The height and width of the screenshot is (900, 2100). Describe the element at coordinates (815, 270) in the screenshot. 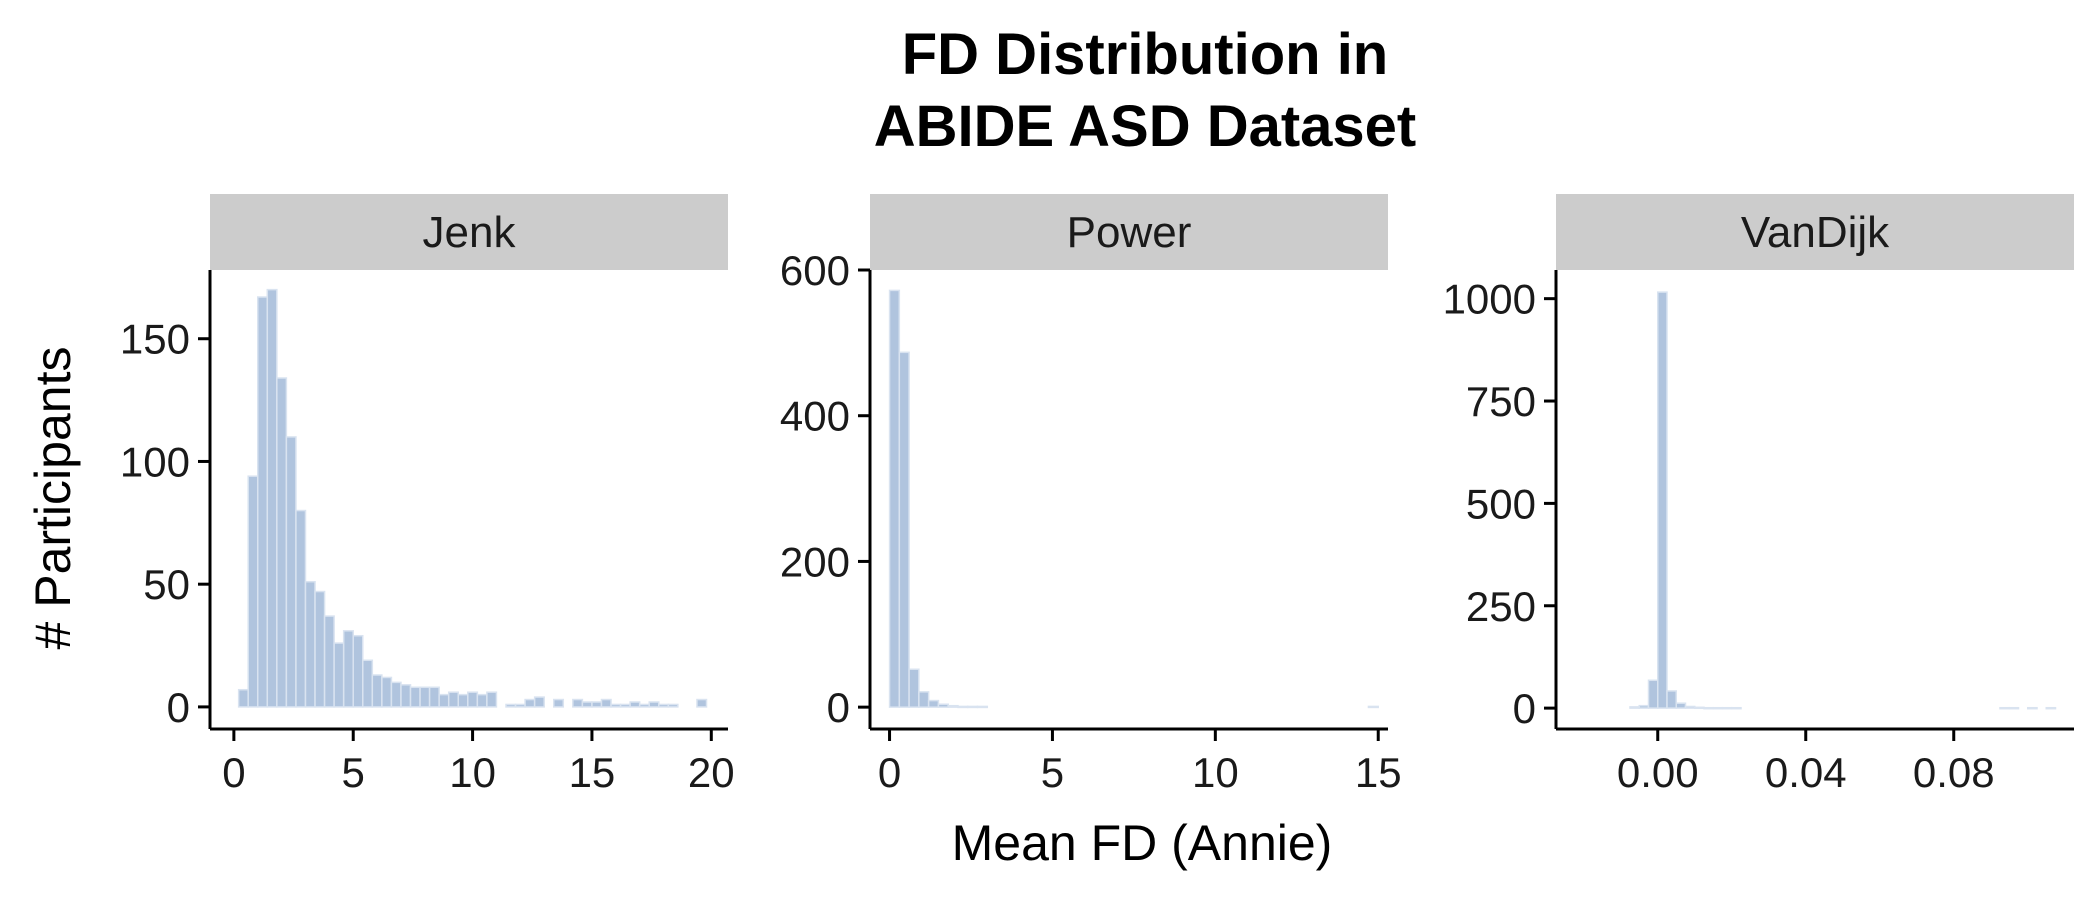

I see `y-tick-label: 600` at that location.